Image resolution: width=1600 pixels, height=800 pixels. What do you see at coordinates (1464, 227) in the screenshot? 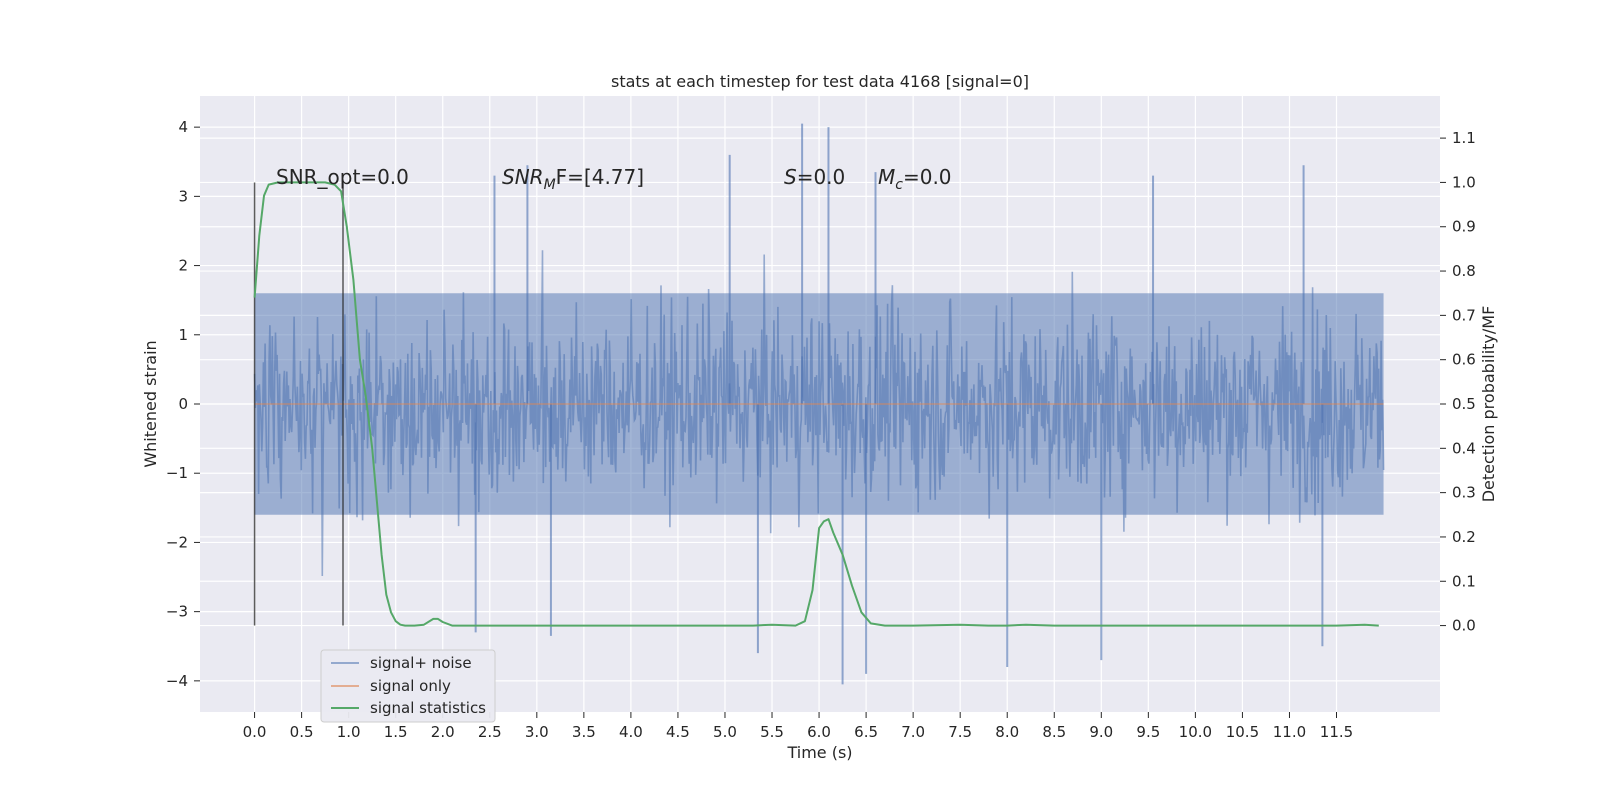
I see `y-tick-label-right: 0.9` at bounding box center [1464, 227].